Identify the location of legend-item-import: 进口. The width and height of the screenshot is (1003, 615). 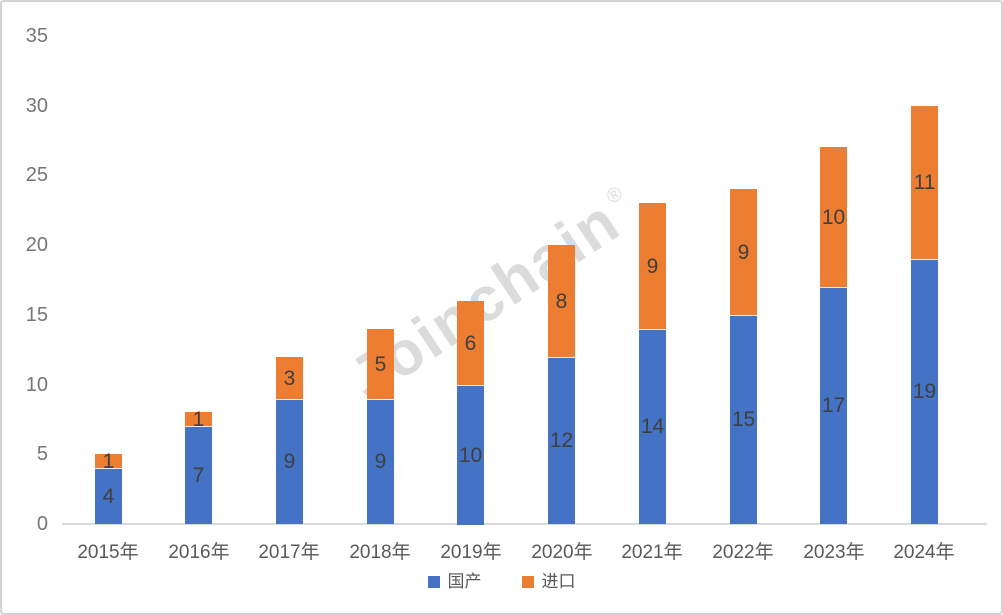
(548, 581).